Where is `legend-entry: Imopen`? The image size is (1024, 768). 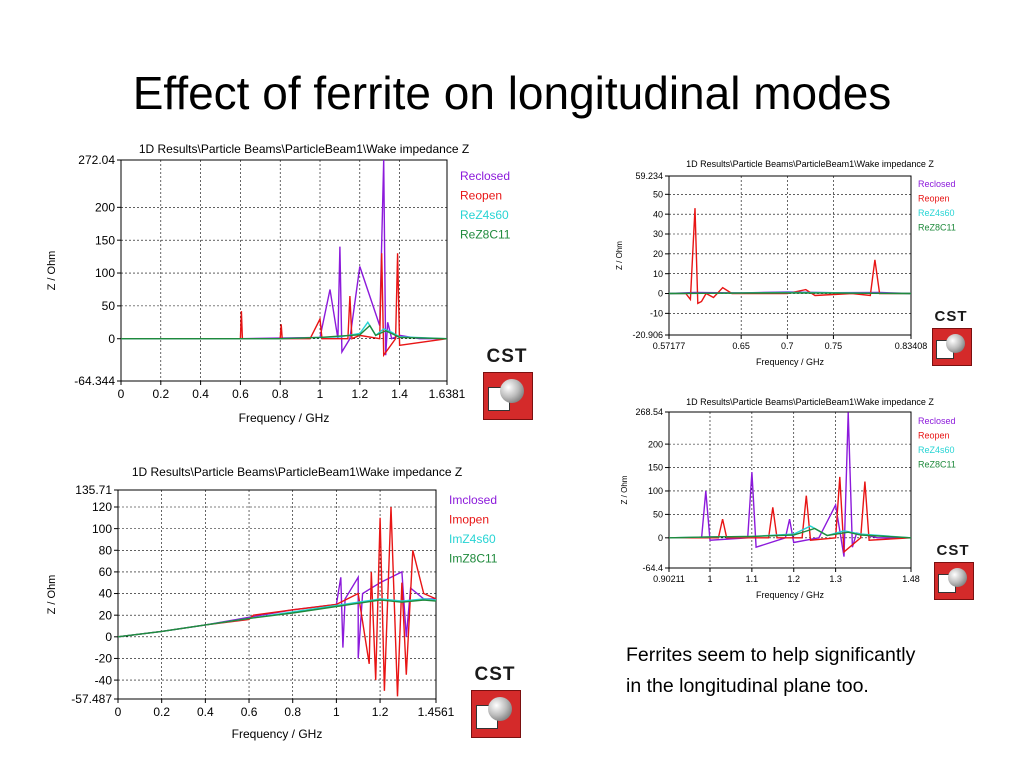
legend-entry: Imopen is located at coordinates (469, 520).